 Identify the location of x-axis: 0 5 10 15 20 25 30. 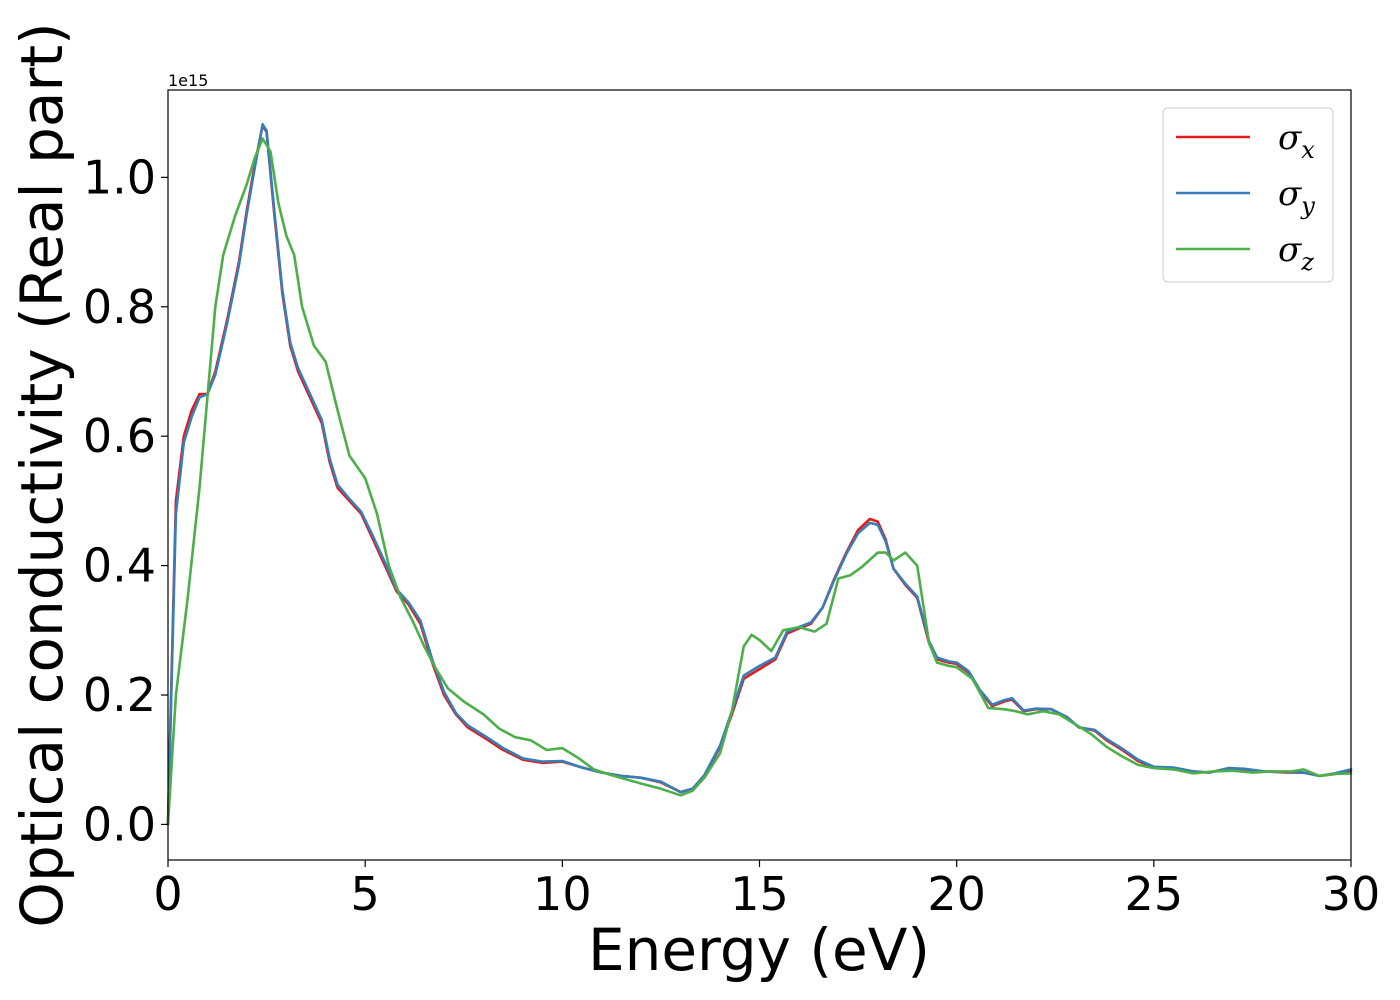
(766, 890).